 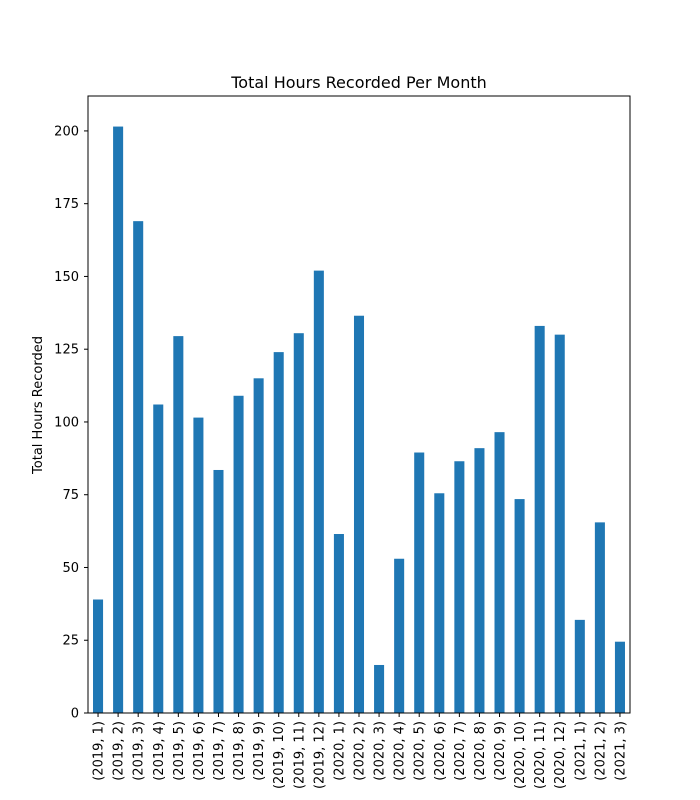 I want to click on y-tick-label: 200, so click(x=66, y=131).